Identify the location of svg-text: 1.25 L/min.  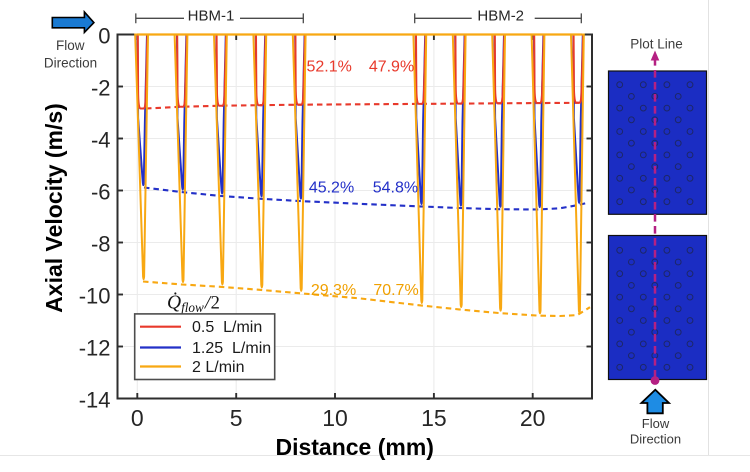
(231, 348).